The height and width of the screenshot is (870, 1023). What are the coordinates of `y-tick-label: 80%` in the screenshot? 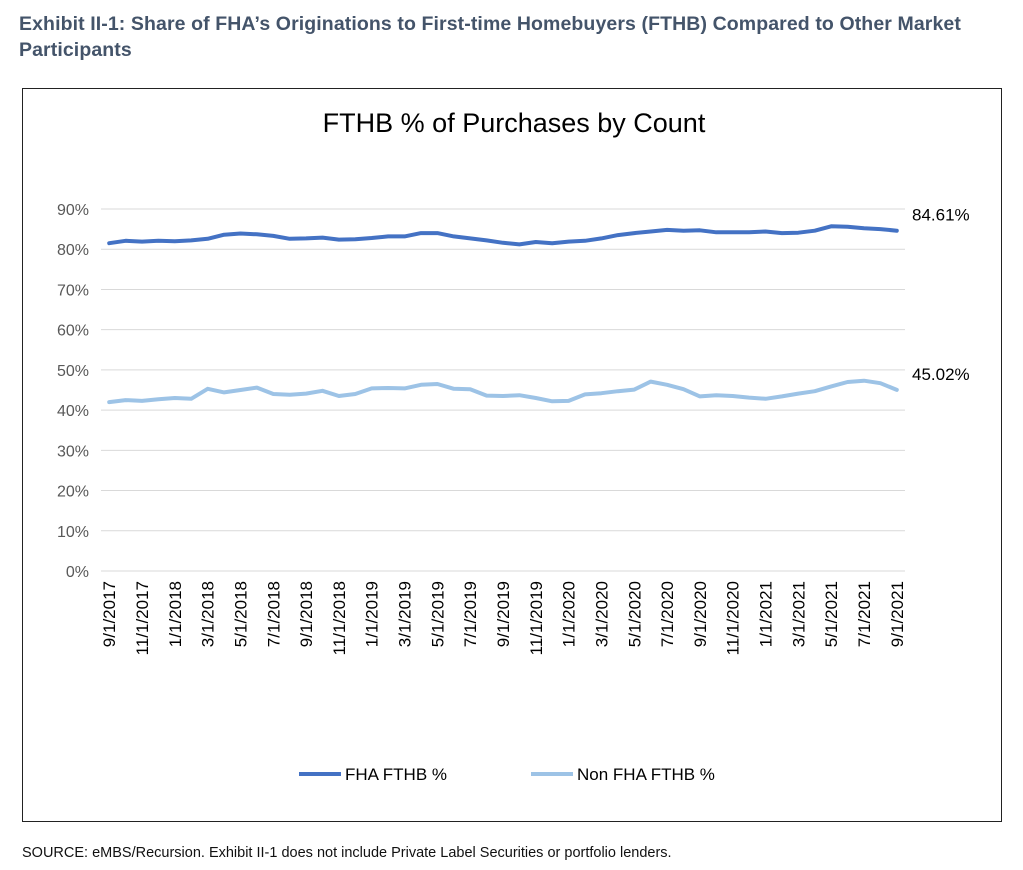 It's located at (73, 250).